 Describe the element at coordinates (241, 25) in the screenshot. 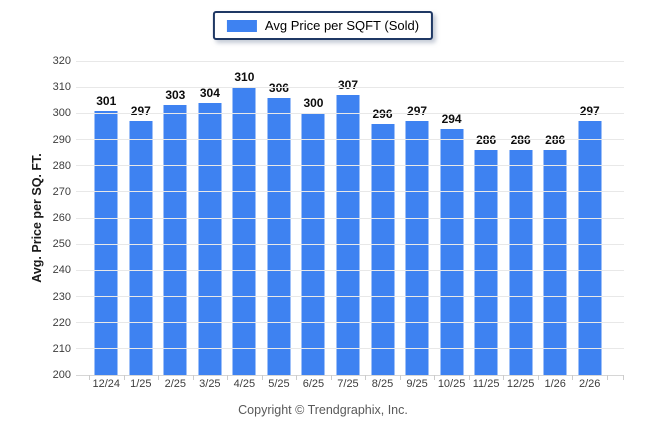

I see `legend-swatch` at that location.